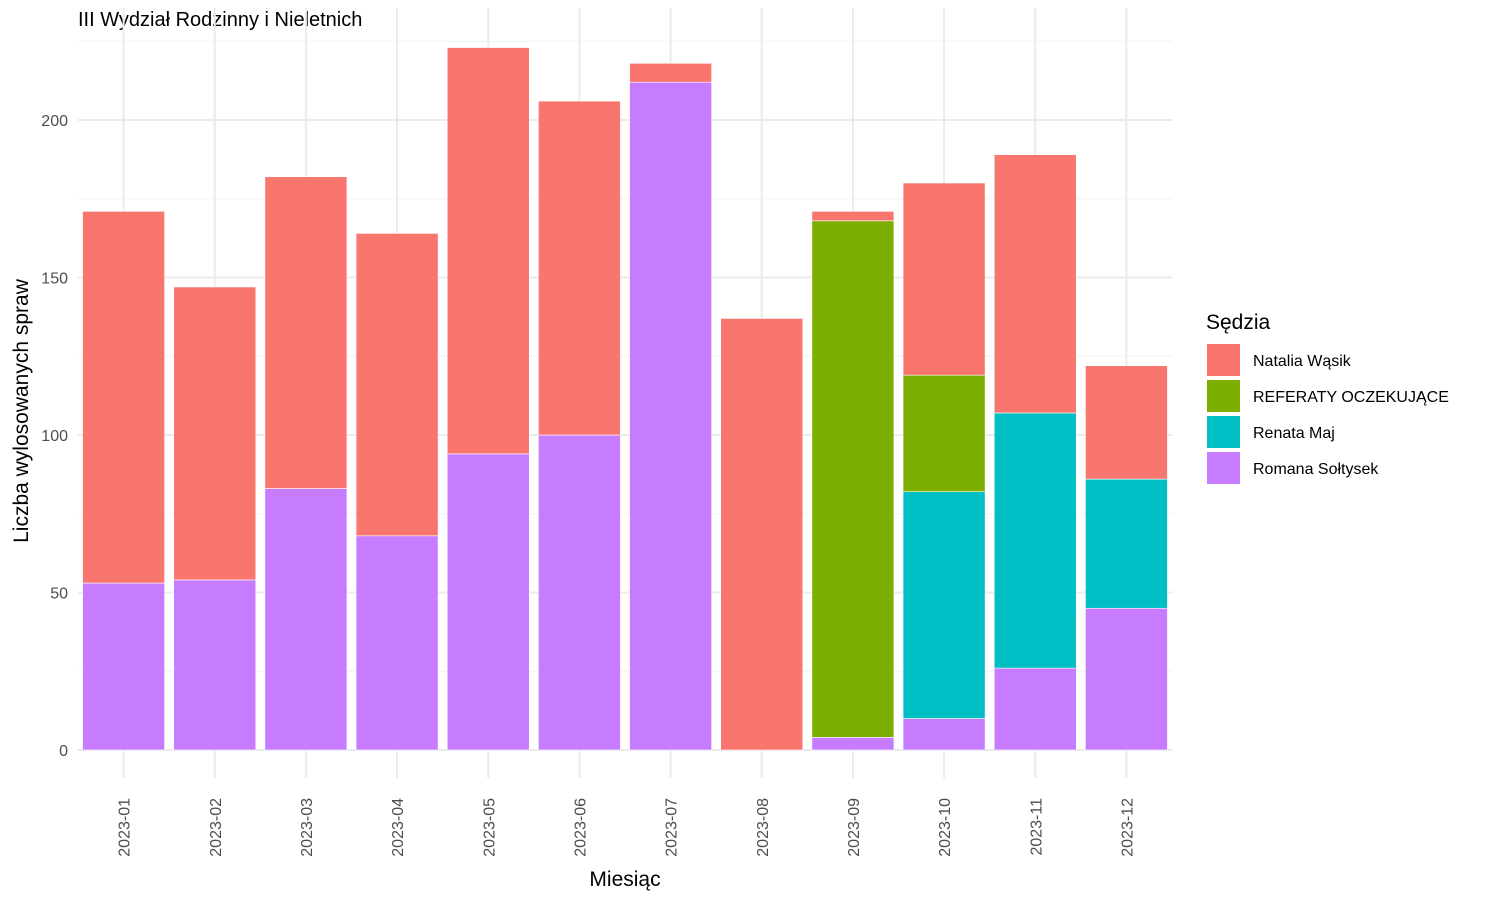  Describe the element at coordinates (624, 879) in the screenshot. I see `x-axis-title: Miesiąc` at that location.